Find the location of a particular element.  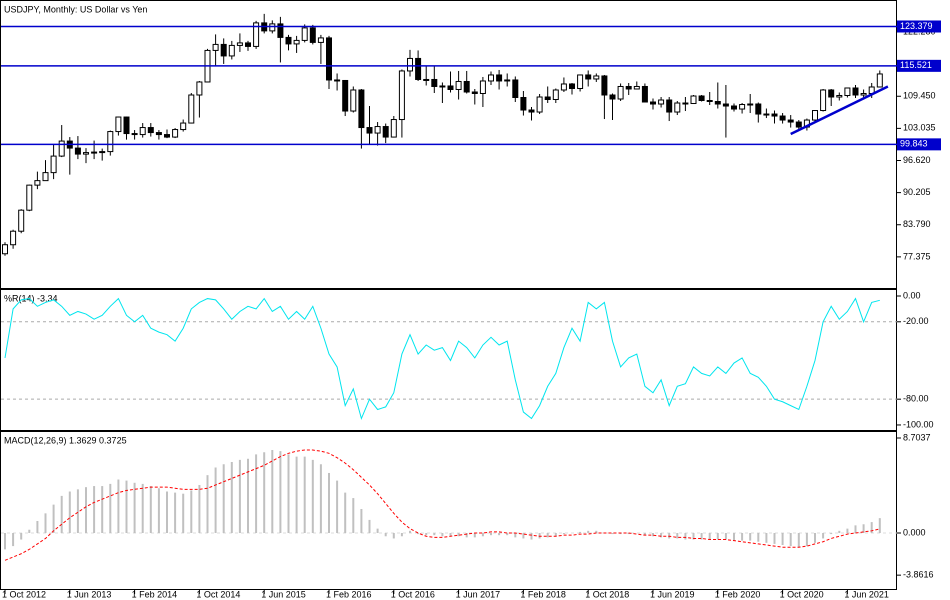

y-tick-label: 90.205 is located at coordinates (917, 192).